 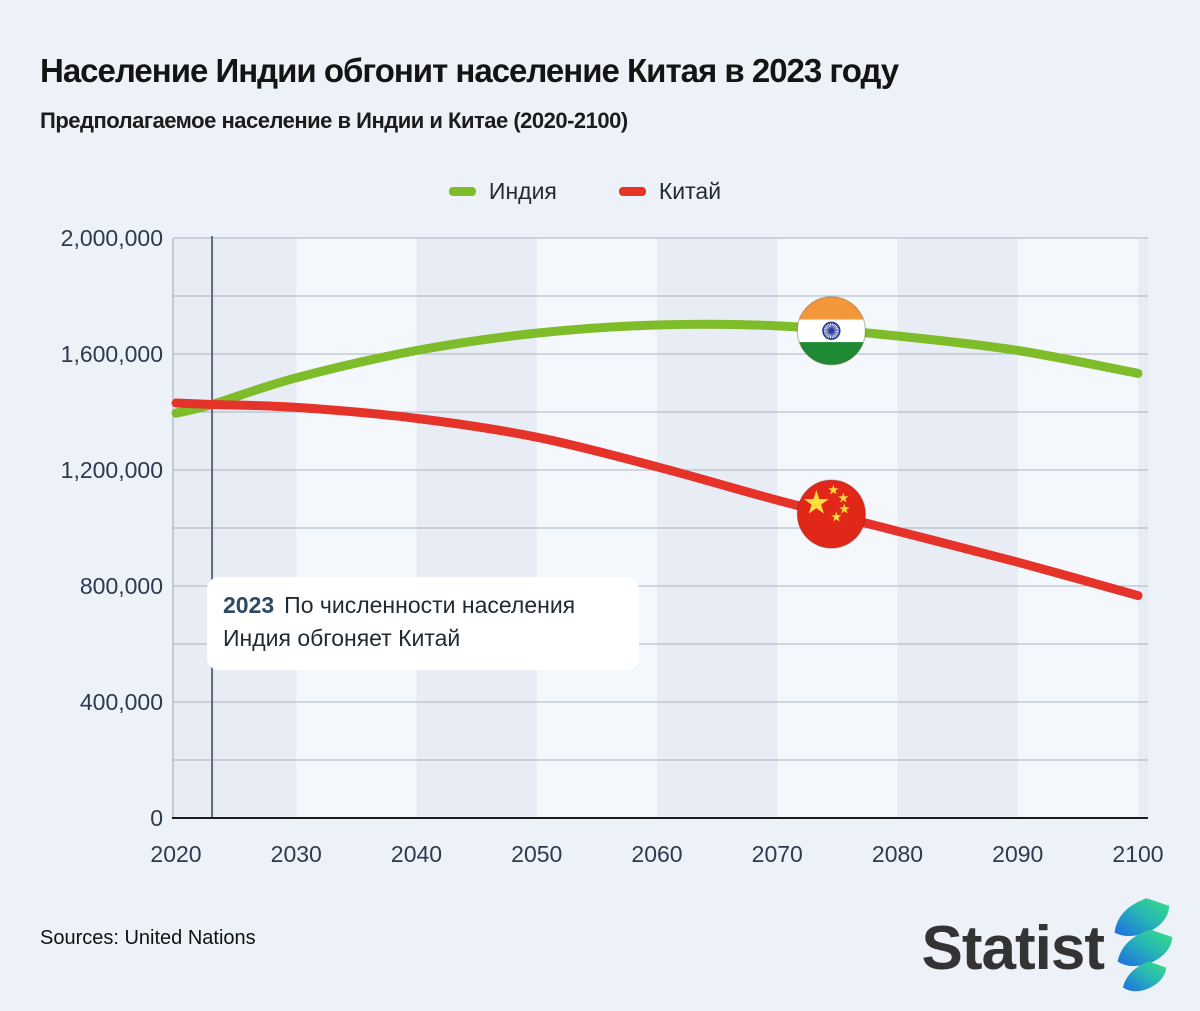 I want to click on legend-item-china: Китай, so click(x=670, y=191).